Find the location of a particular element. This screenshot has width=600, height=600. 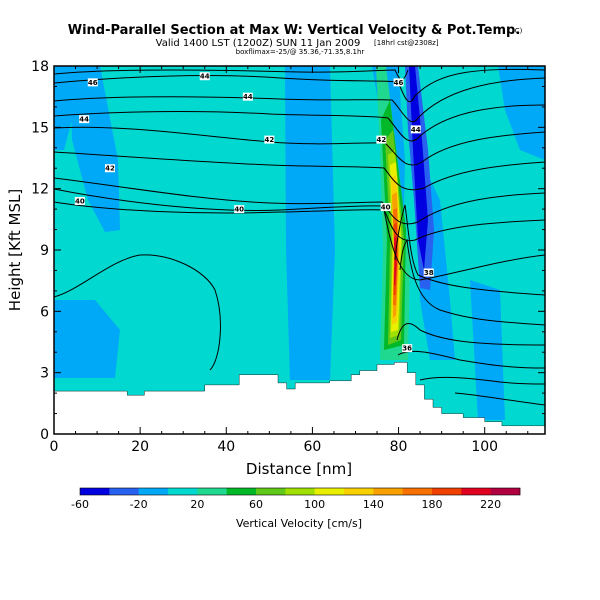

y-tick-label: 9 is located at coordinates (44, 251).